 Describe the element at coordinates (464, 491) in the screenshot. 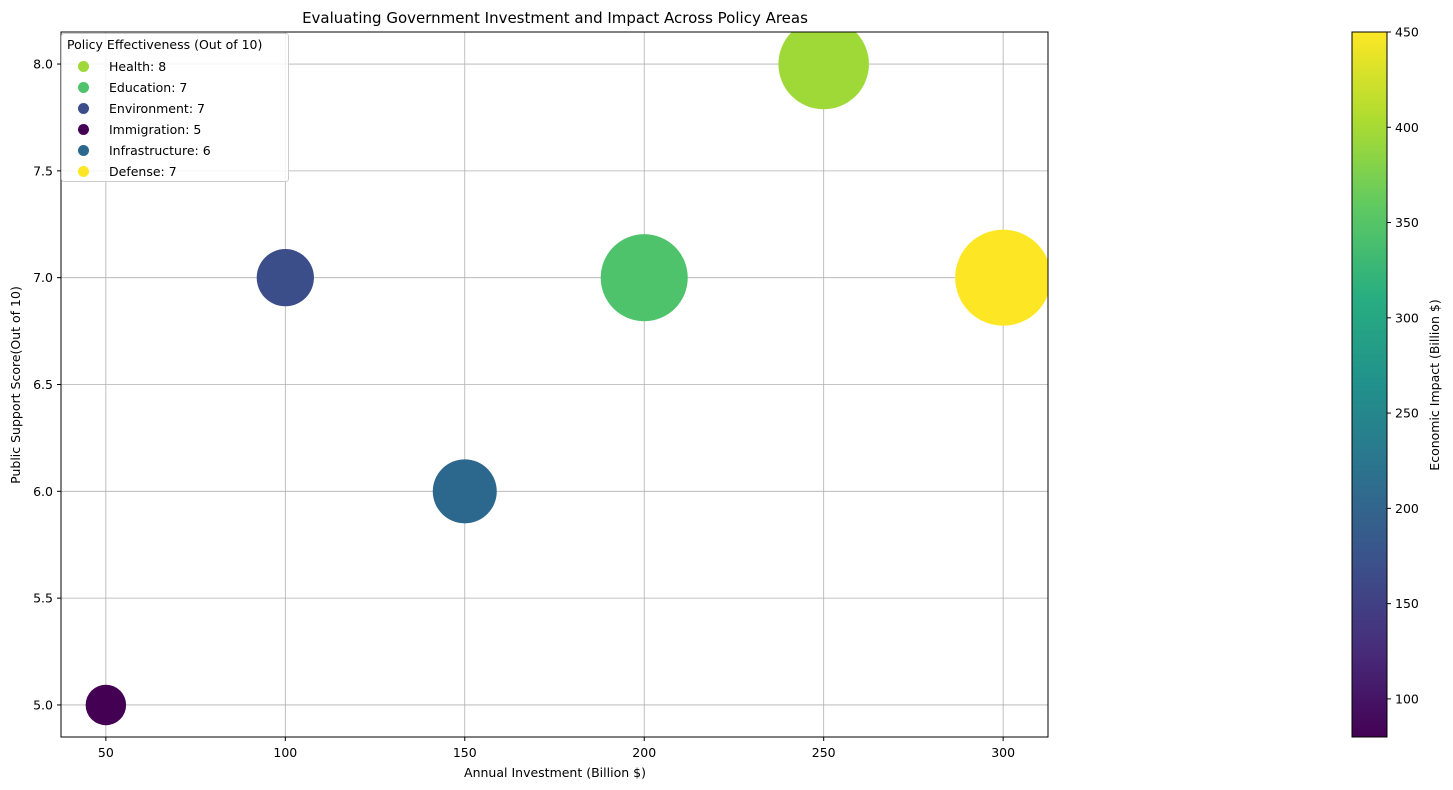

I see `bubble-infrastructure` at that location.